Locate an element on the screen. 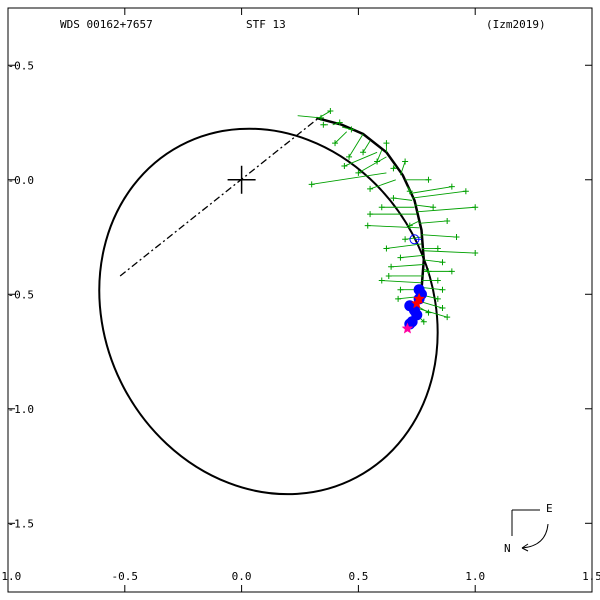 Image resolution: width=600 pixels, height=600 pixels. compass: E N is located at coordinates (528, 528).